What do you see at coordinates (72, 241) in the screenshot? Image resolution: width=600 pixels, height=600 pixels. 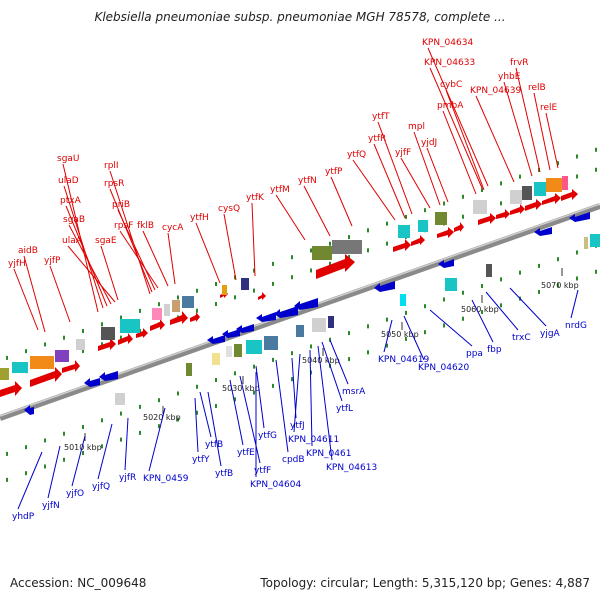 I see `top-gene-label: ulaA` at bounding box center [72, 241].